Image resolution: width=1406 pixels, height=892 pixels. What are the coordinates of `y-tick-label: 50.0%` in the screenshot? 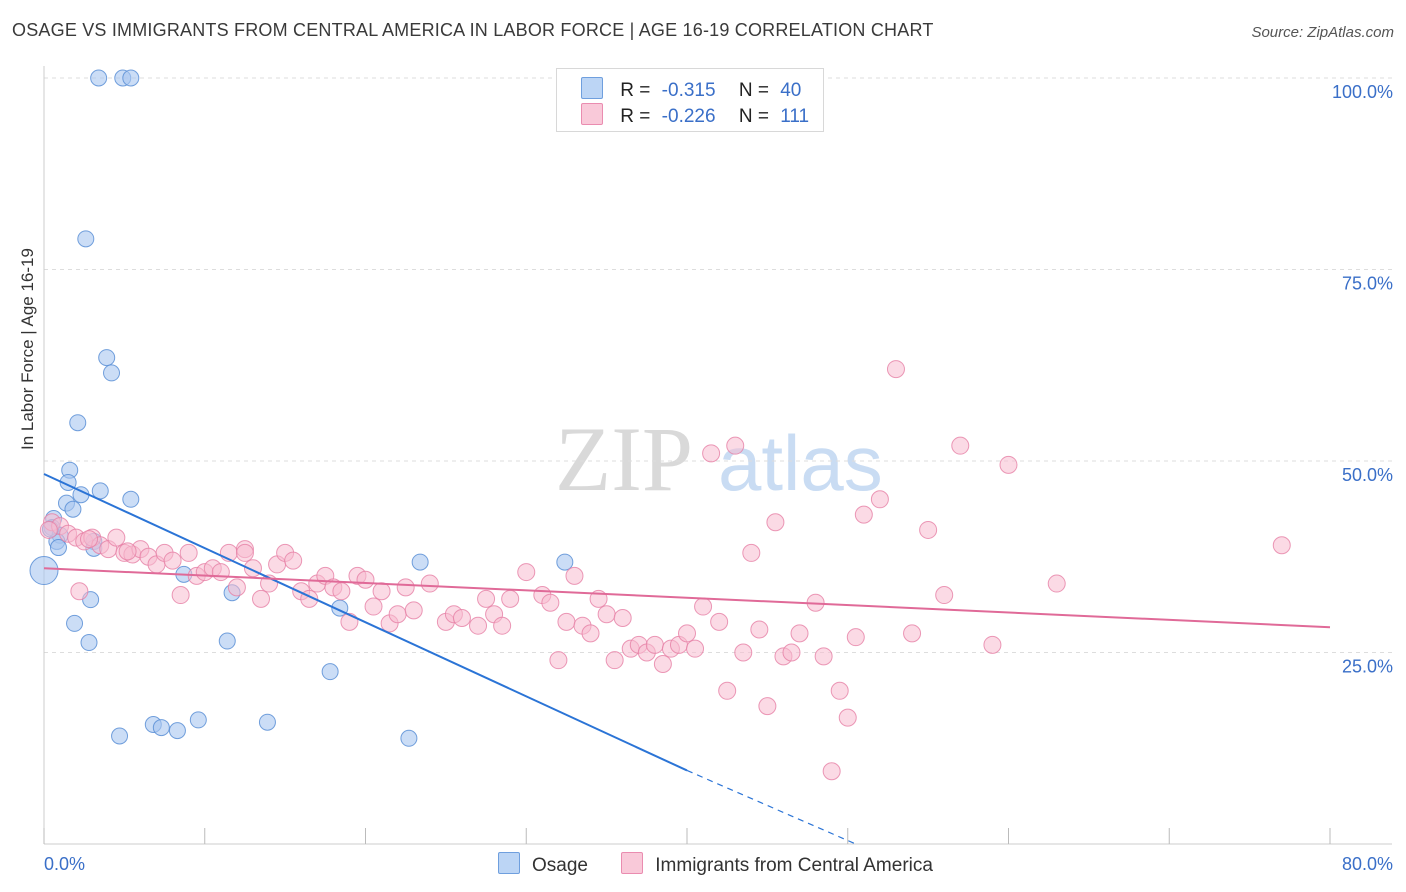 It's located at (1367, 475).